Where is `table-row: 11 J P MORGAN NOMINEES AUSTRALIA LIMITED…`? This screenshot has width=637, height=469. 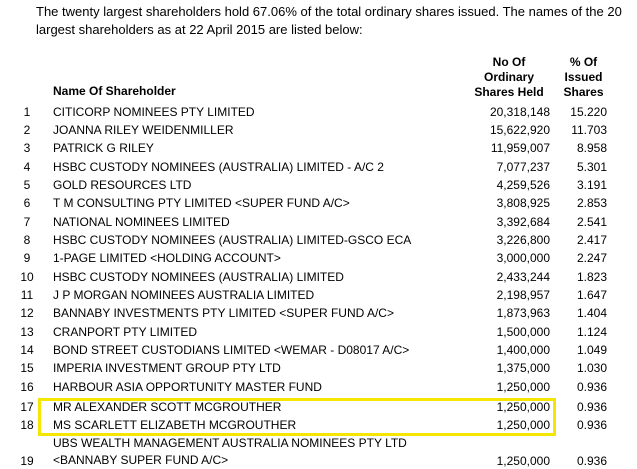 table-row: 11 J P MORGAN NOMINEES AUSTRALIA LIMITED… is located at coordinates (318, 295).